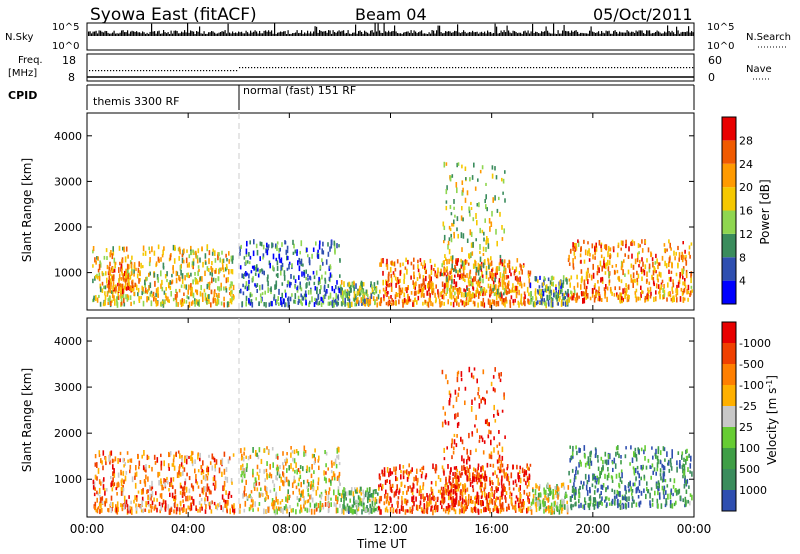 Image resolution: width=800 pixels, height=554 pixels. Describe the element at coordinates (720, 27) in the screenshot. I see `nsearch-tick-top: 10^5` at that location.